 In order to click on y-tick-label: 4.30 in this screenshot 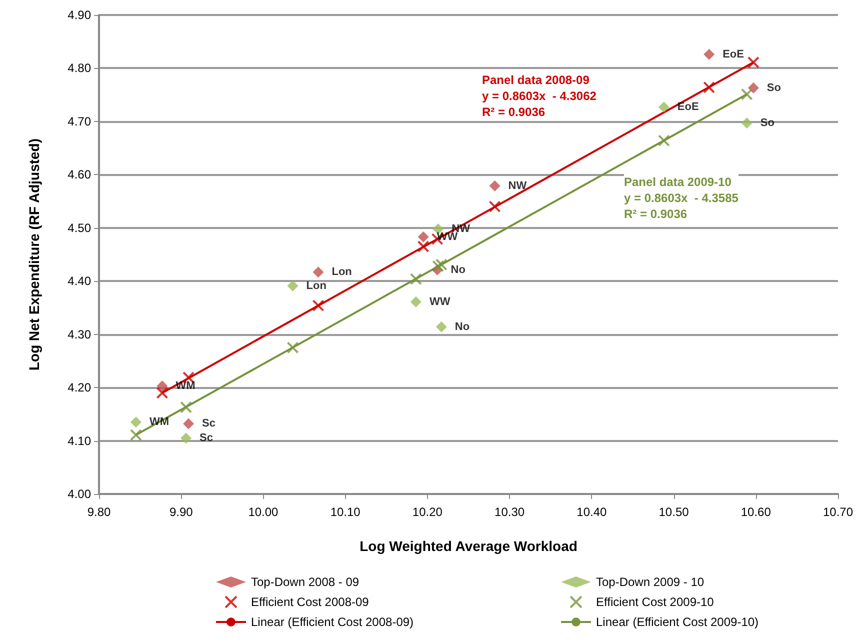, I will do `click(80, 334)`.